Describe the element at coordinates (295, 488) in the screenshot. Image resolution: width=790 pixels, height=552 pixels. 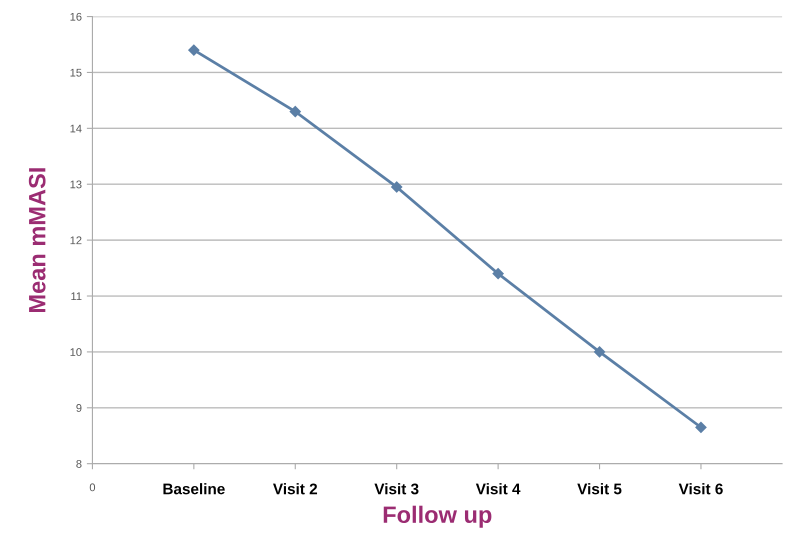
I see `x-tick-label: Visit 2` at that location.